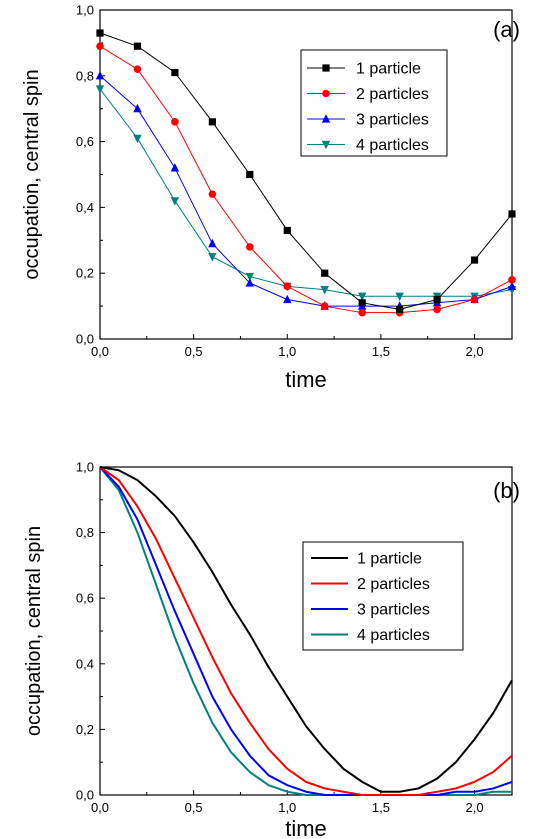 The height and width of the screenshot is (839, 545). I want to click on panel-tag: (b), so click(506, 490).